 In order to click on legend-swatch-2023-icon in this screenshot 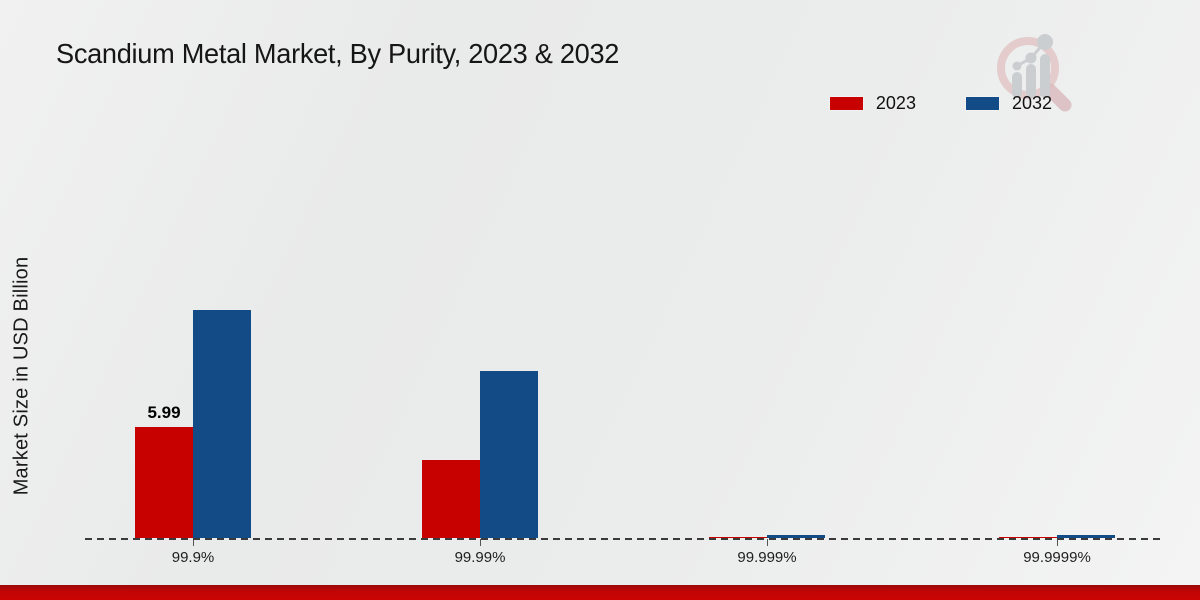, I will do `click(846, 103)`.